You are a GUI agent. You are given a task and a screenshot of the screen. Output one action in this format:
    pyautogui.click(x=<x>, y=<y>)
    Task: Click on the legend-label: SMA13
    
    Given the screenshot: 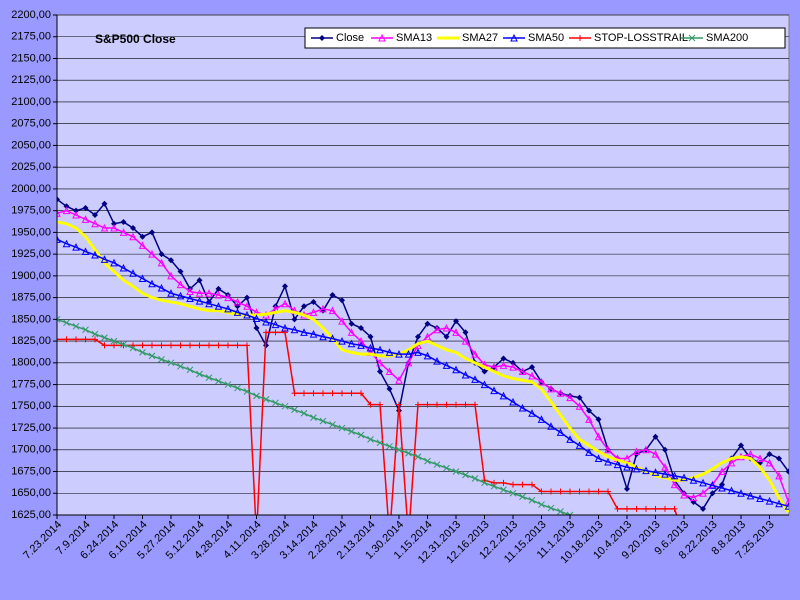 What is the action you would take?
    pyautogui.click(x=414, y=38)
    